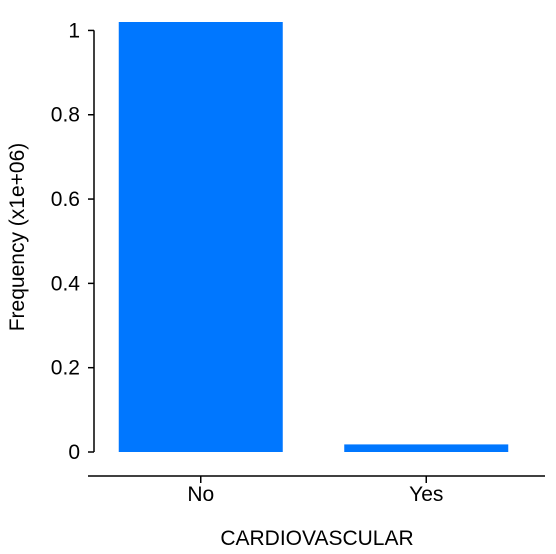  I want to click on x-axis: No Yes, so click(316, 490).